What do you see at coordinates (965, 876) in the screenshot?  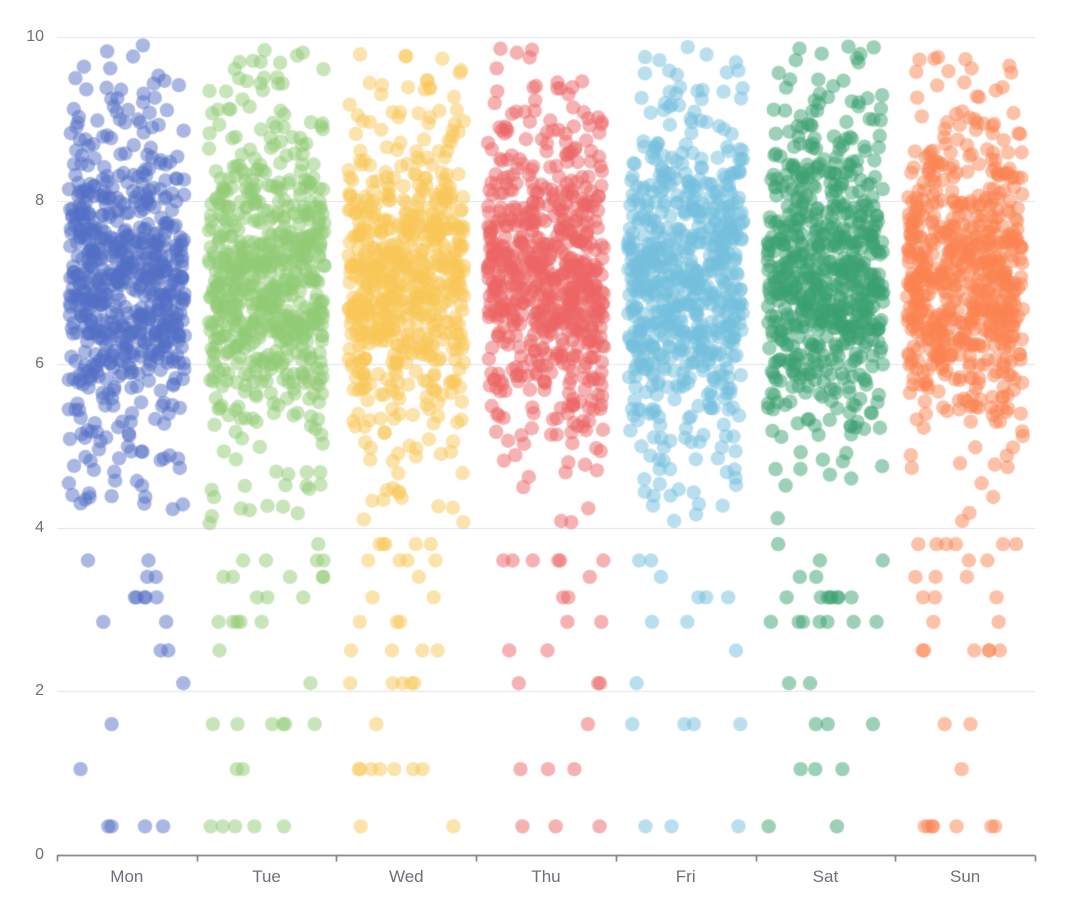 I see `x-axis-label-sun: Sun` at bounding box center [965, 876].